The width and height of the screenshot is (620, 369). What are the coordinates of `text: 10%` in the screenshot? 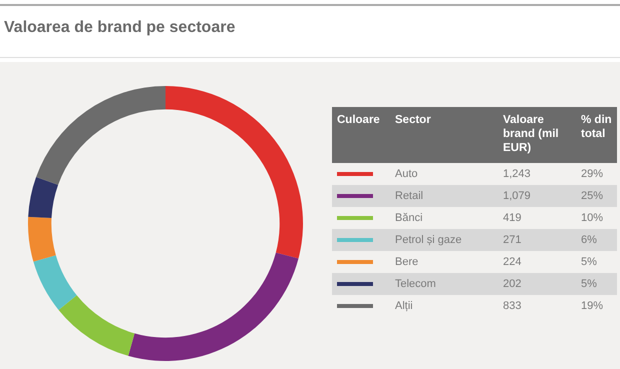 It's located at (592, 218).